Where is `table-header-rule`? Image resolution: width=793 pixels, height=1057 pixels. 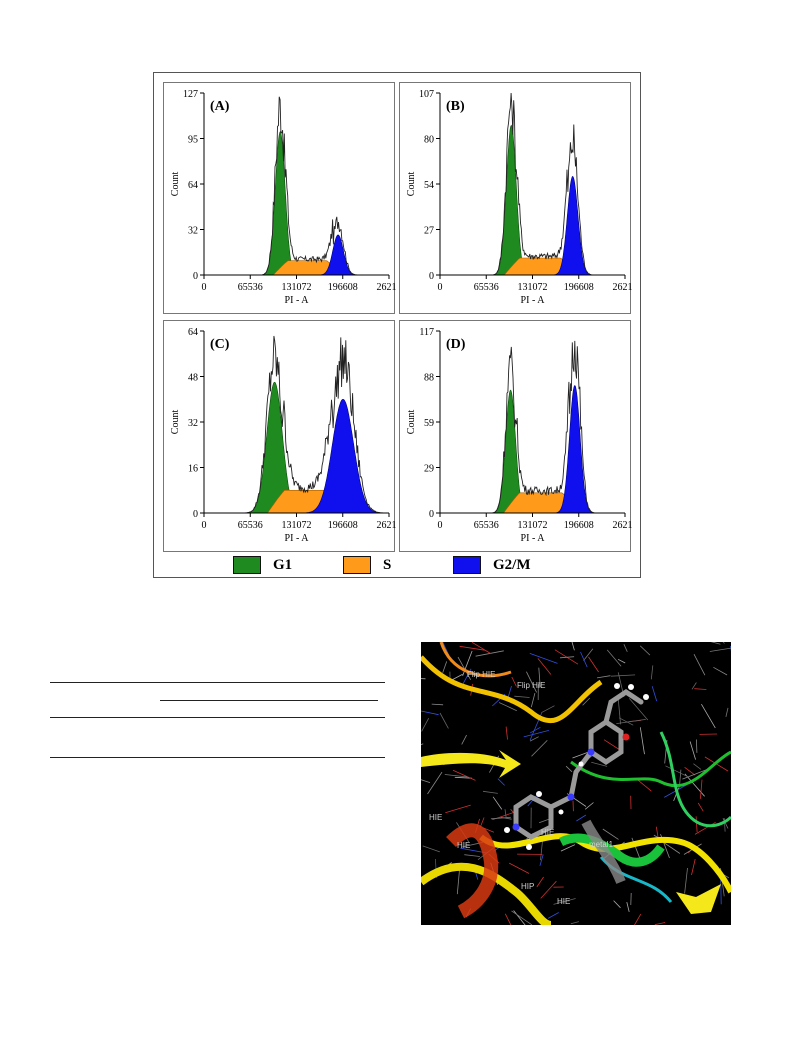
table-header-rule is located at coordinates (217, 717).